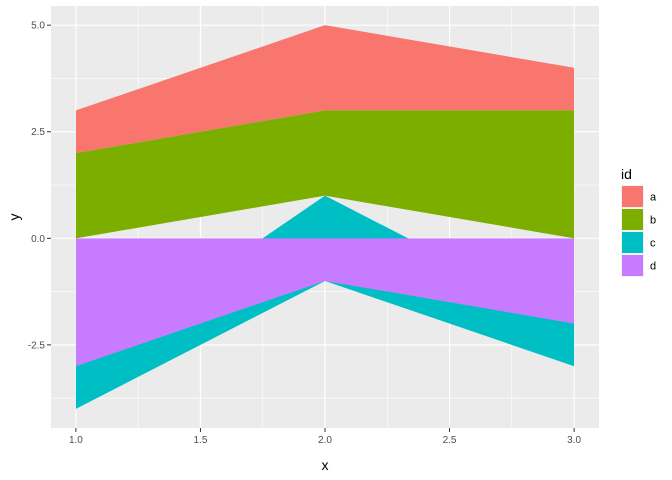  Describe the element at coordinates (76, 440) in the screenshot. I see `x-tick-label: 1.0` at that location.